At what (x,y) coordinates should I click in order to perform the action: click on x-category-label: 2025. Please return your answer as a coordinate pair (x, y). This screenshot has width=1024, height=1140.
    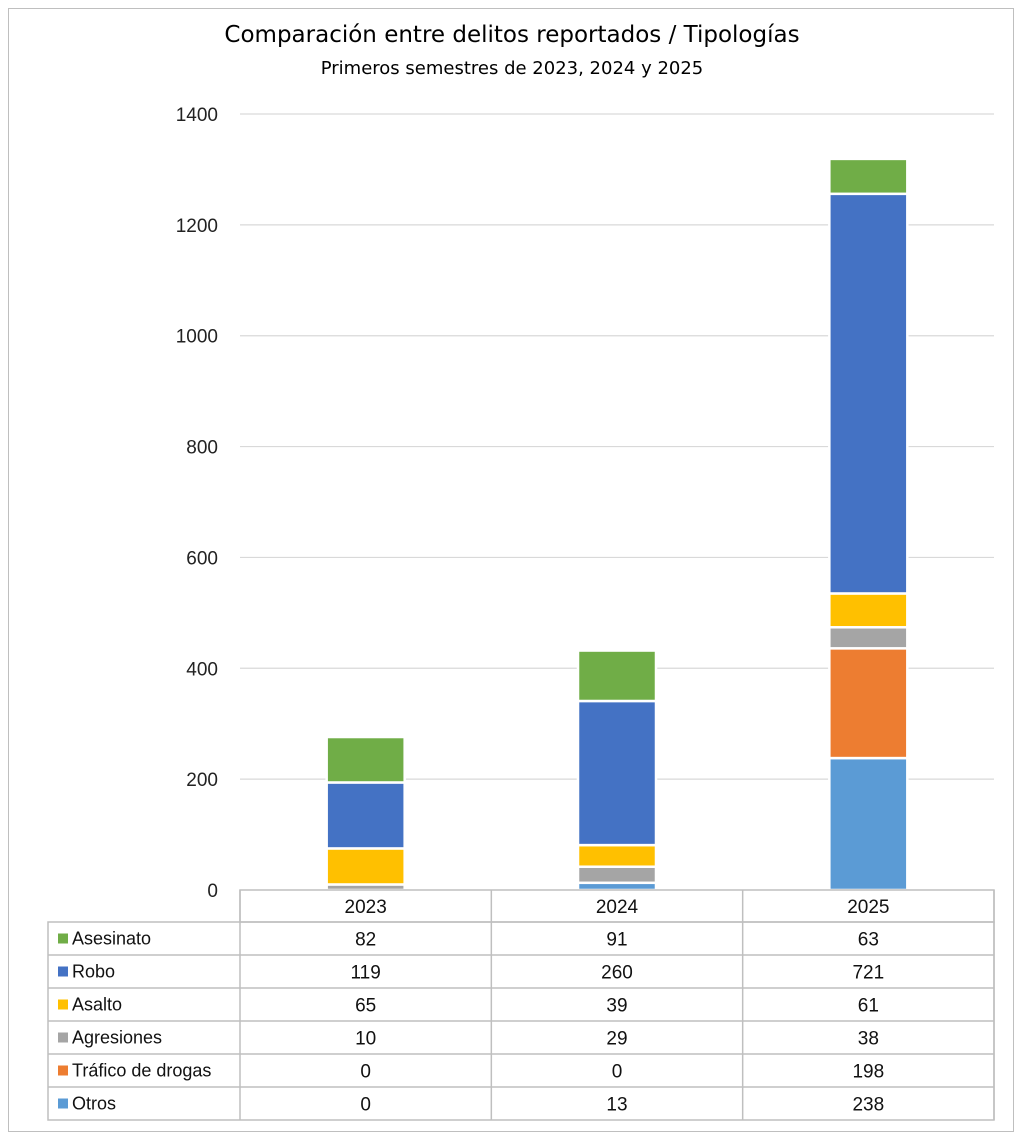
    Looking at the image, I should click on (868, 907).